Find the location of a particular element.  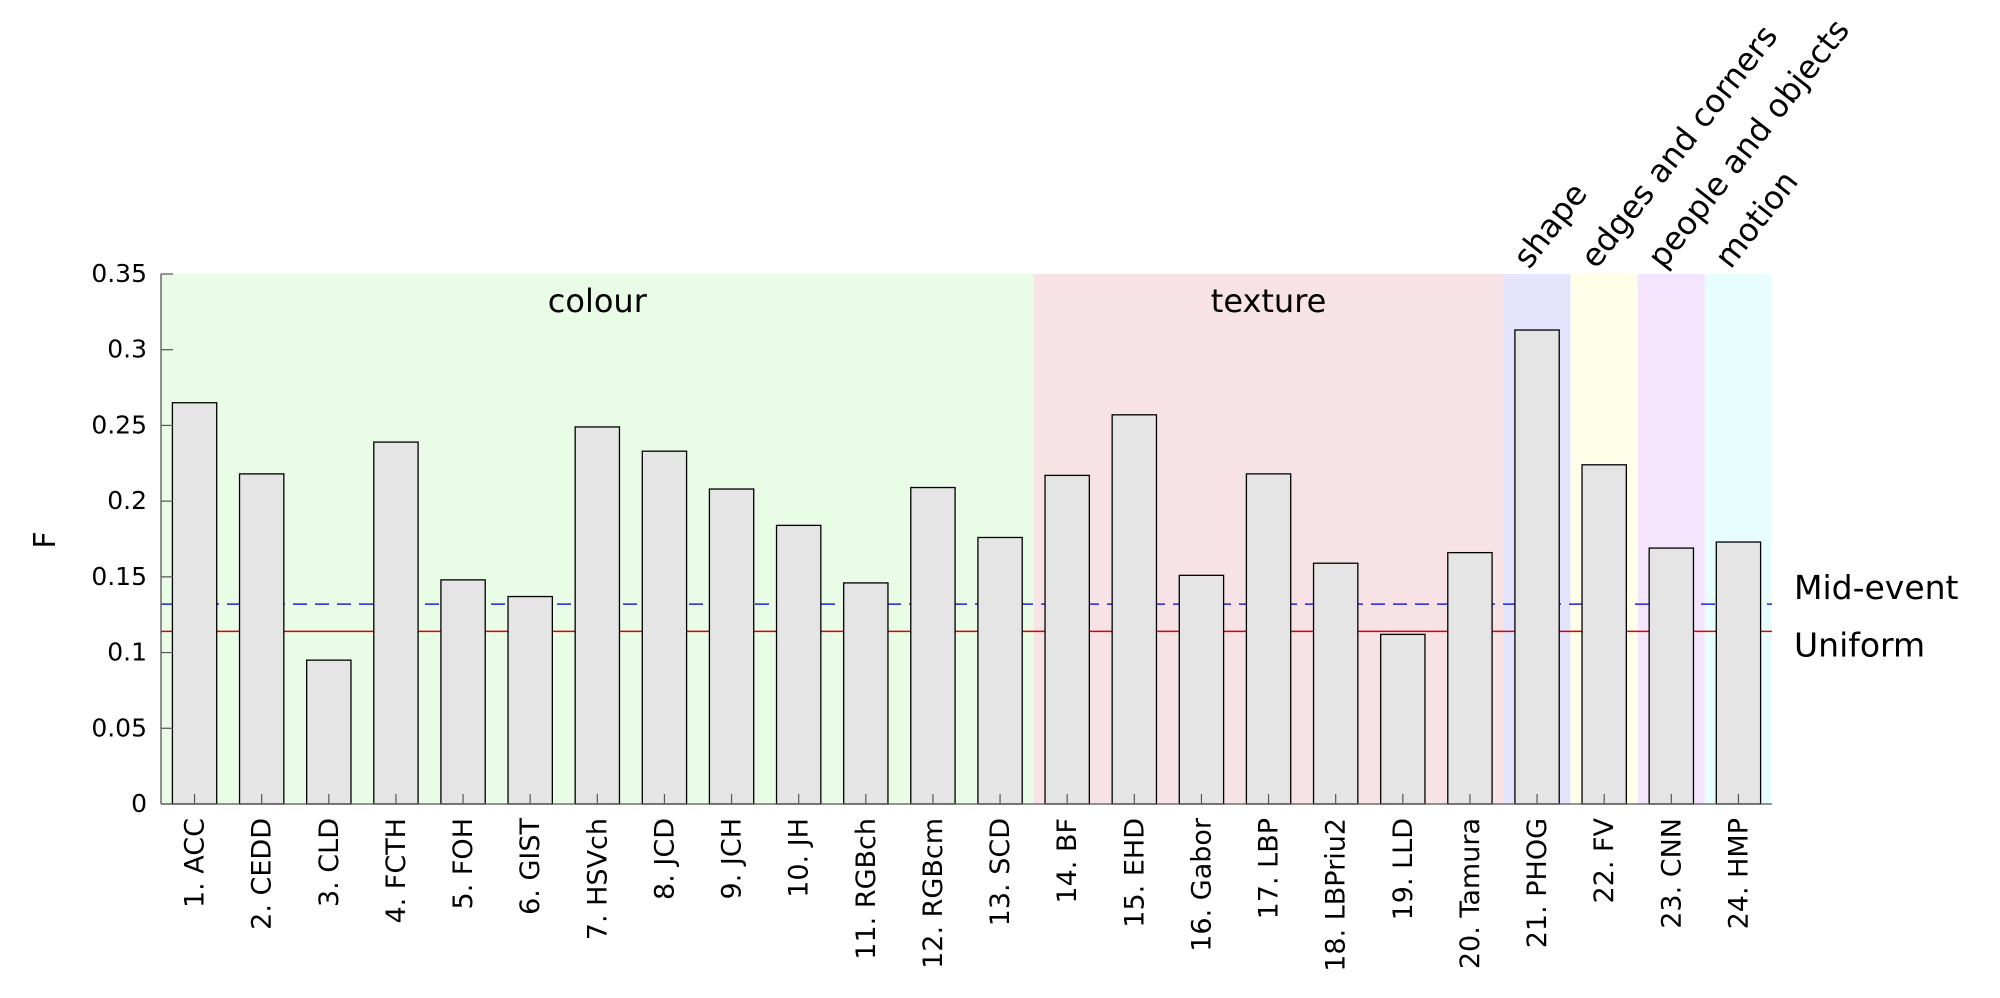

x-tick-label: 17. LBP is located at coordinates (1269, 868).